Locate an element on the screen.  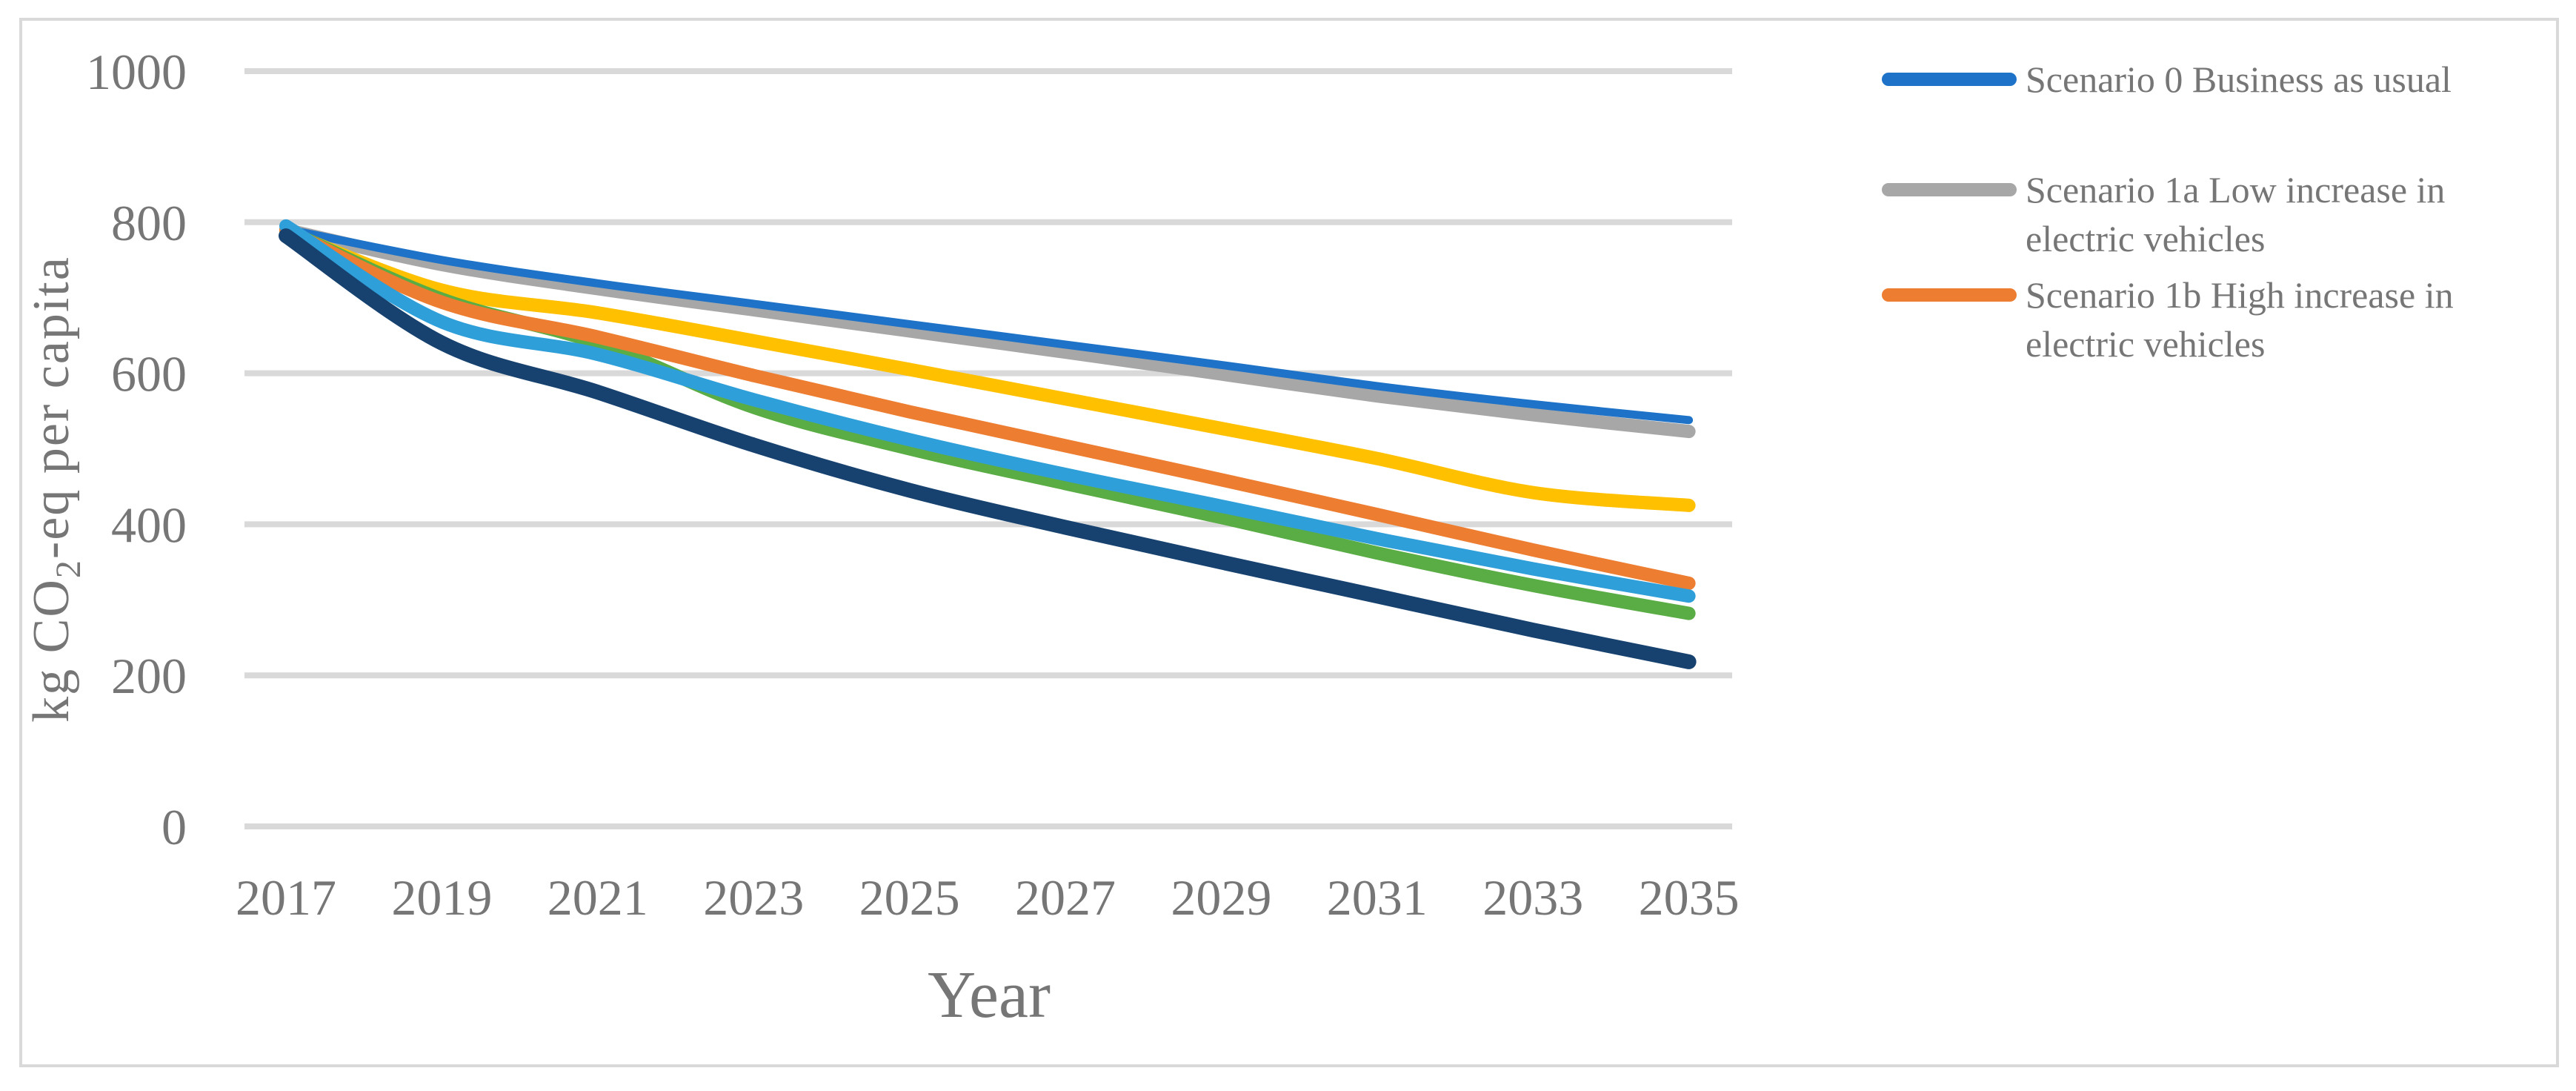
y-axis-title-pre: kg CO is located at coordinates (51, 650).